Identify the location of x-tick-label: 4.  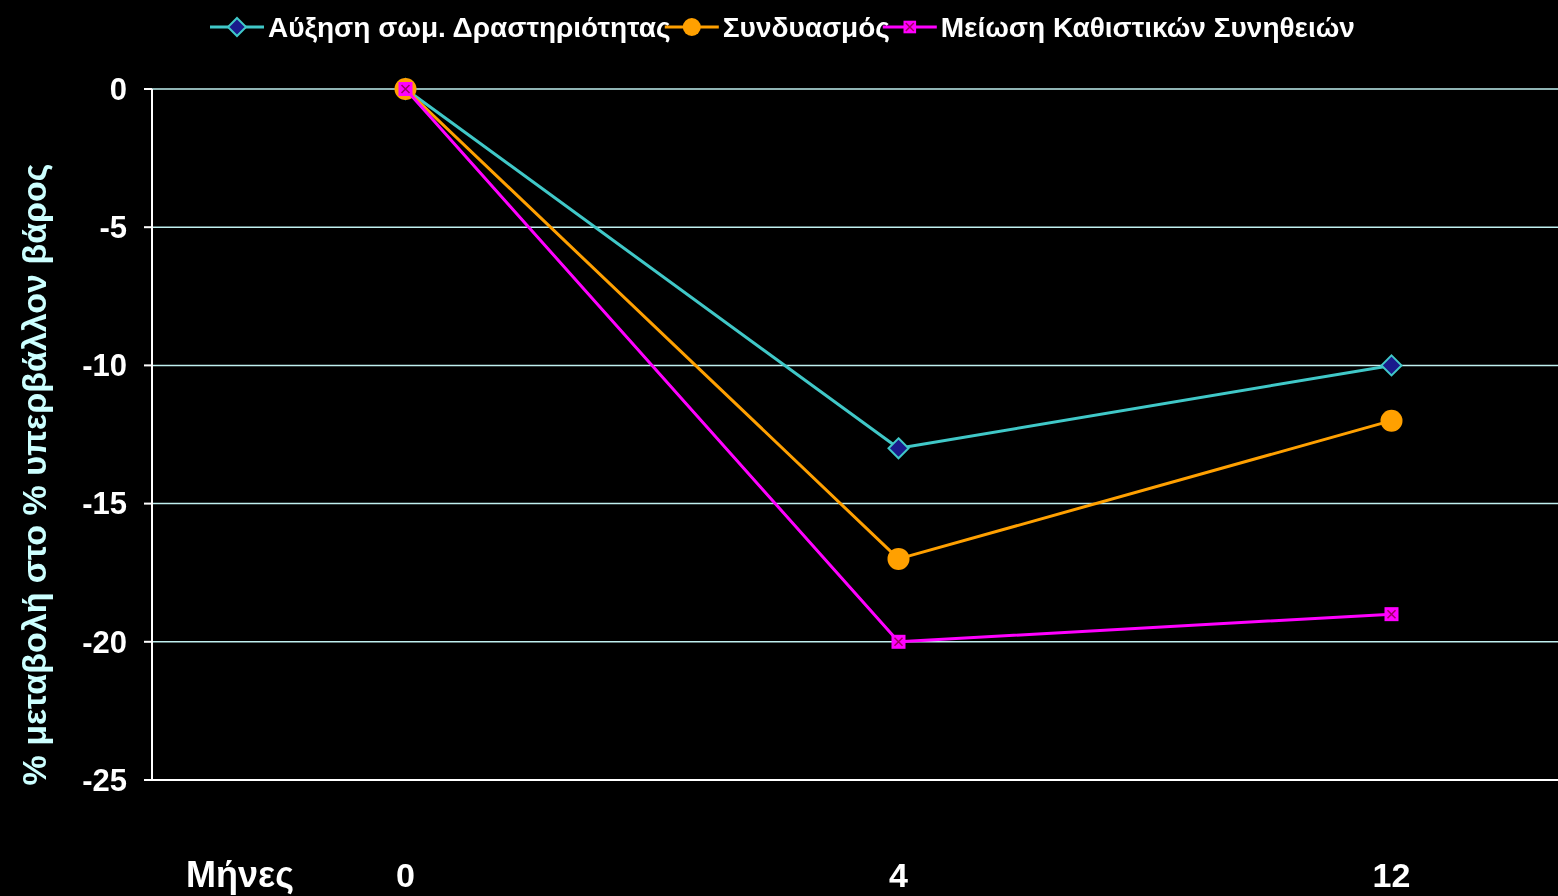
(899, 875).